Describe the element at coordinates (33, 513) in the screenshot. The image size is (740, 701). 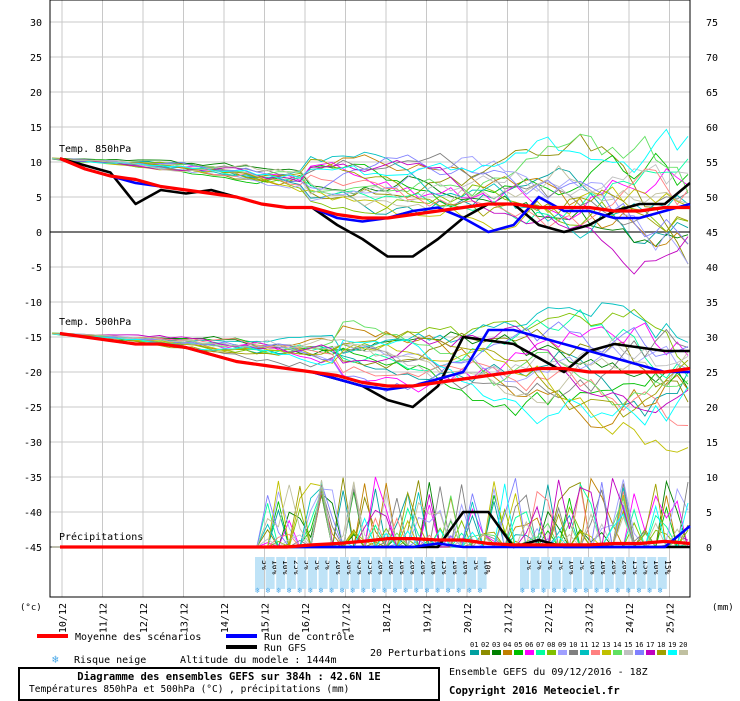
I see `left-tick-label: -40` at that location.